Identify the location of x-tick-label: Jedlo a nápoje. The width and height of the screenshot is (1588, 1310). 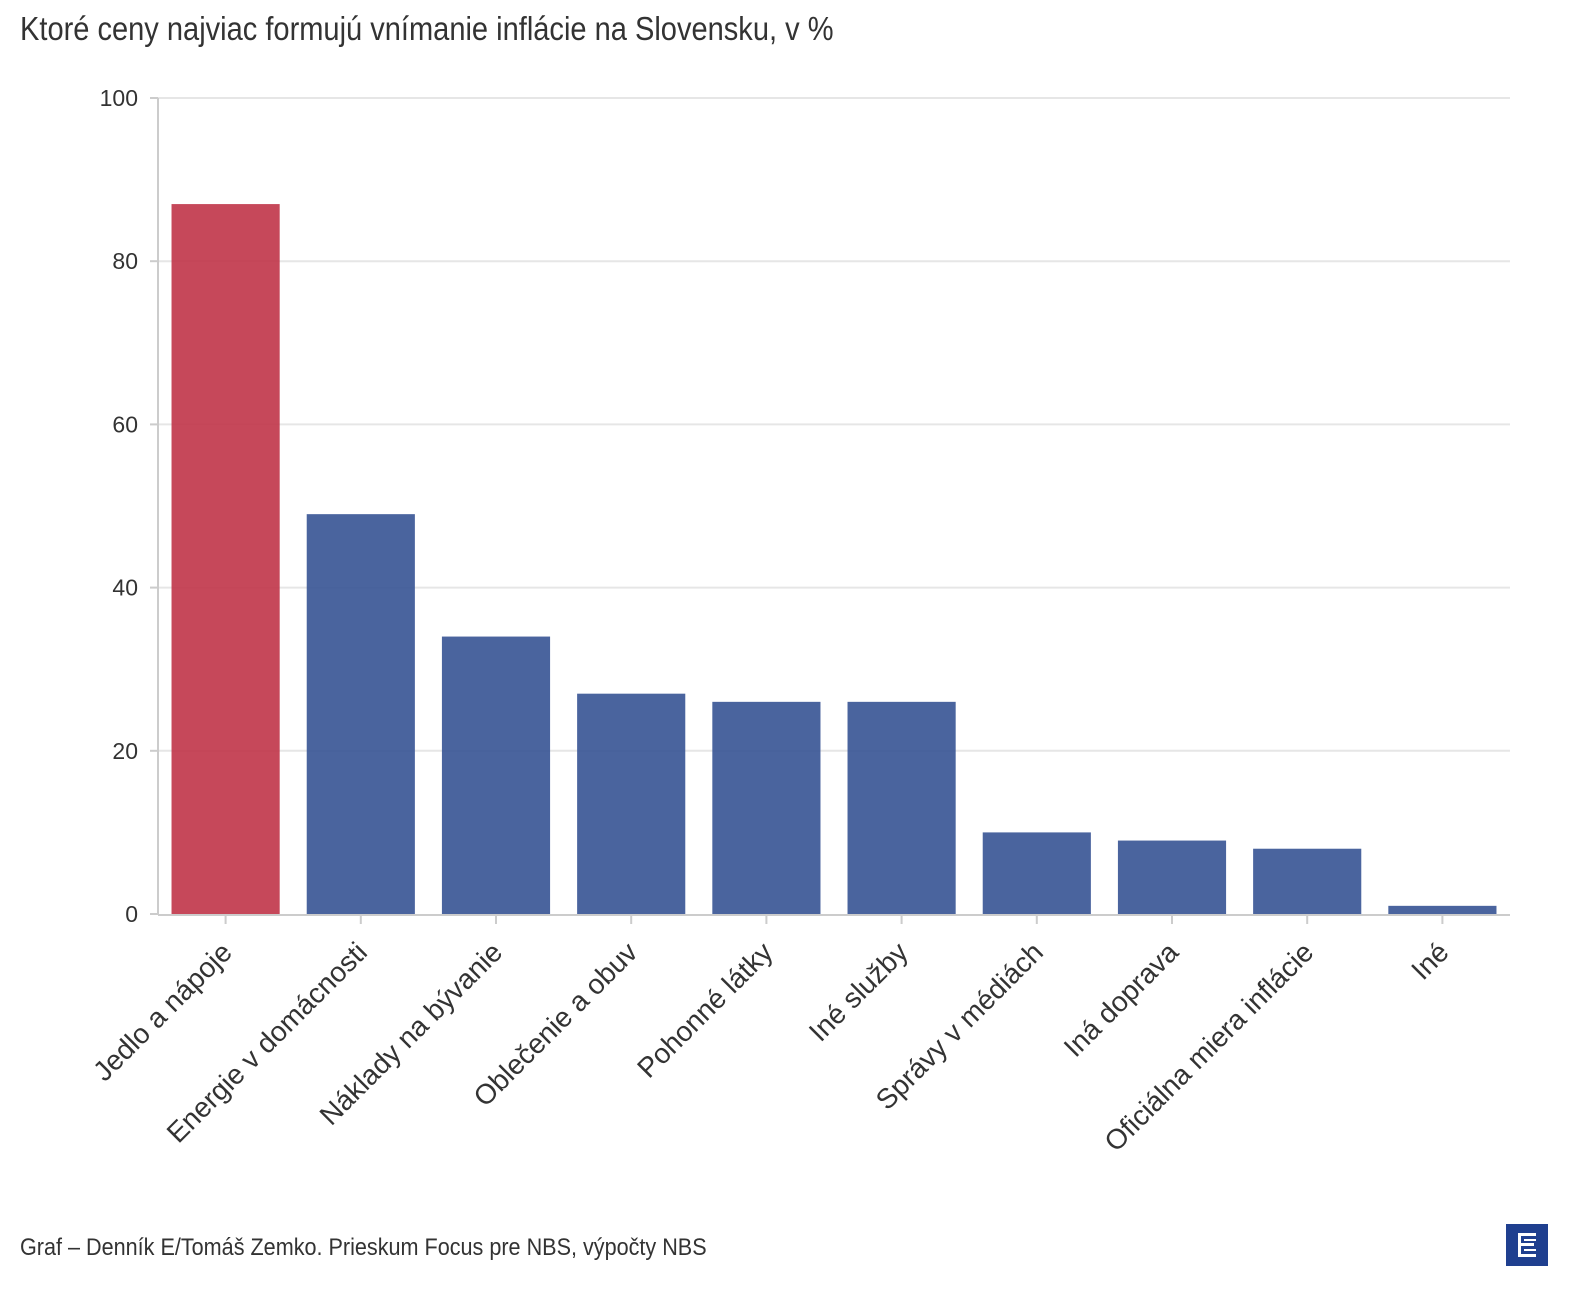
(162, 1011).